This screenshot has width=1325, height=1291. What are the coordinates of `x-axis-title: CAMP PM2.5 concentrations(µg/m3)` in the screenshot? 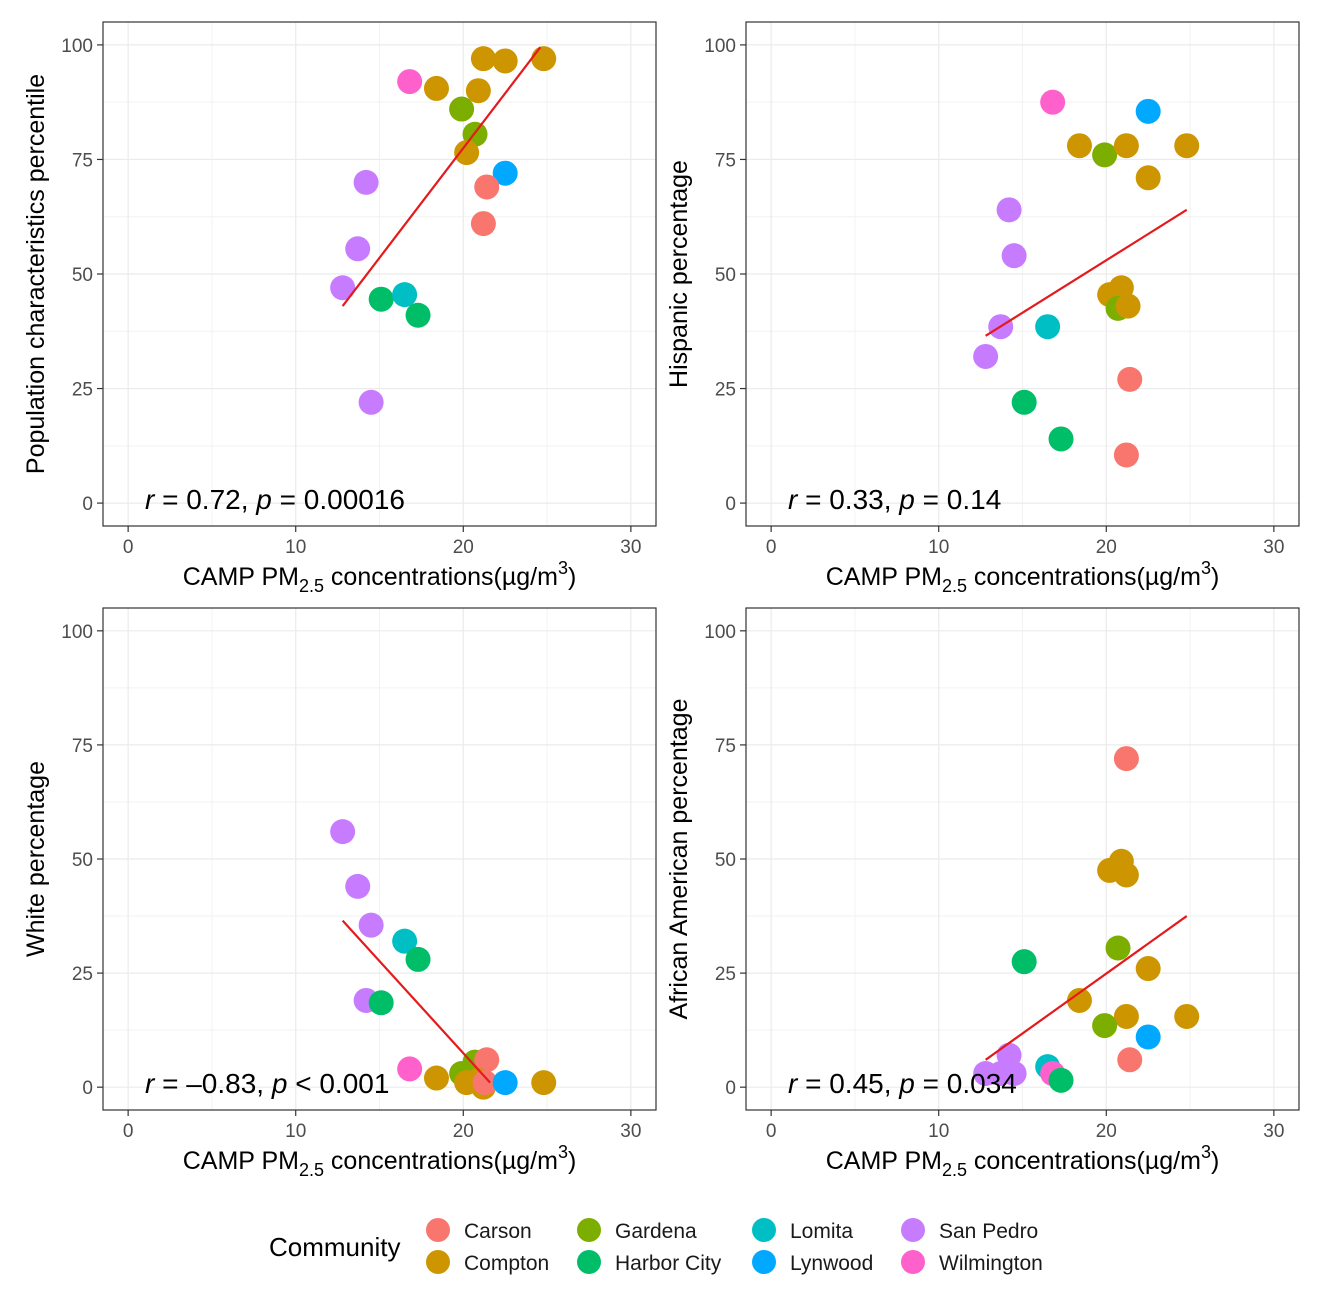 It's located at (380, 577).